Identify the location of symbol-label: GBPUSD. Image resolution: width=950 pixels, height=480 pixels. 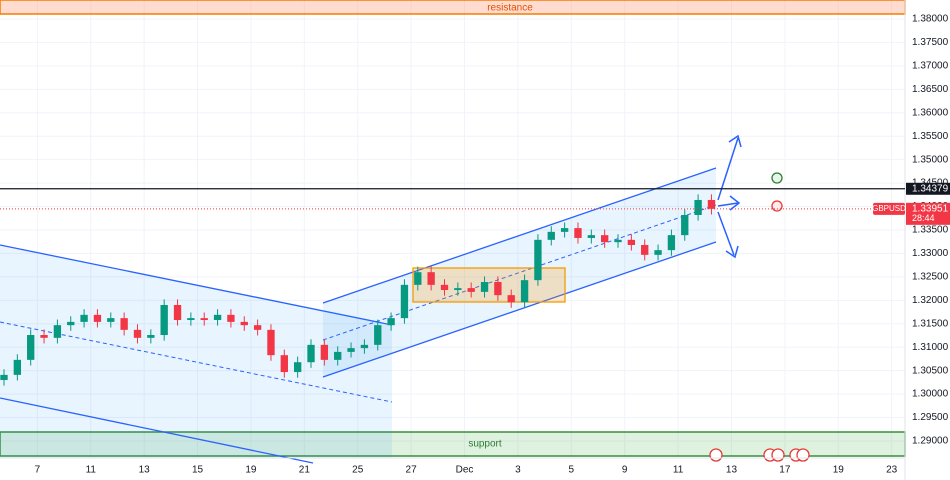
(889, 208).